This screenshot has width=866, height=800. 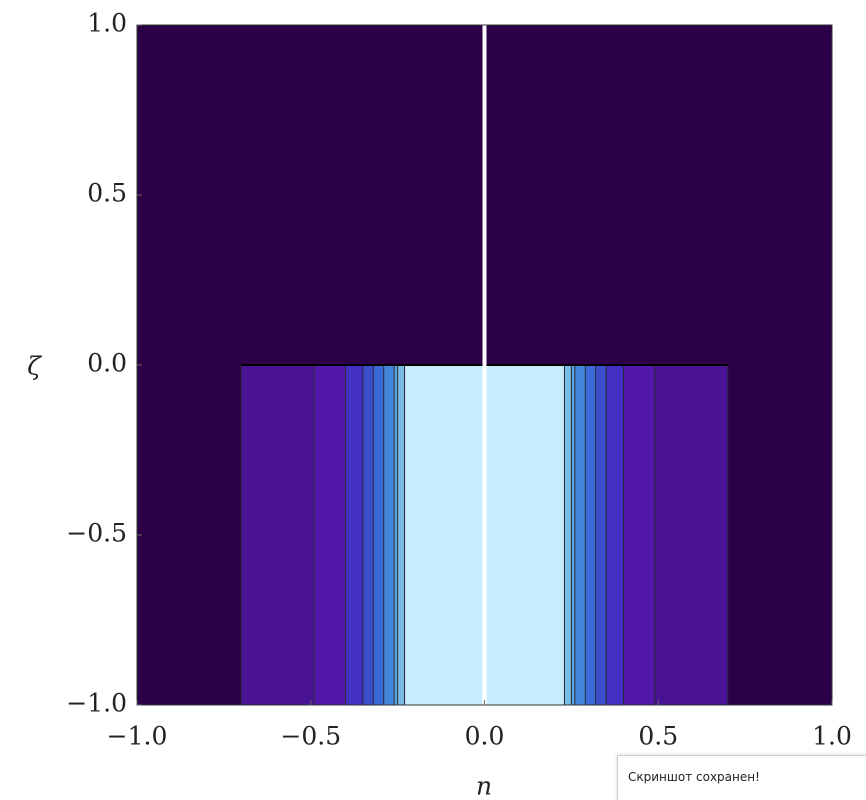 What do you see at coordinates (310, 736) in the screenshot?
I see `x-tick-label: −0.5` at bounding box center [310, 736].